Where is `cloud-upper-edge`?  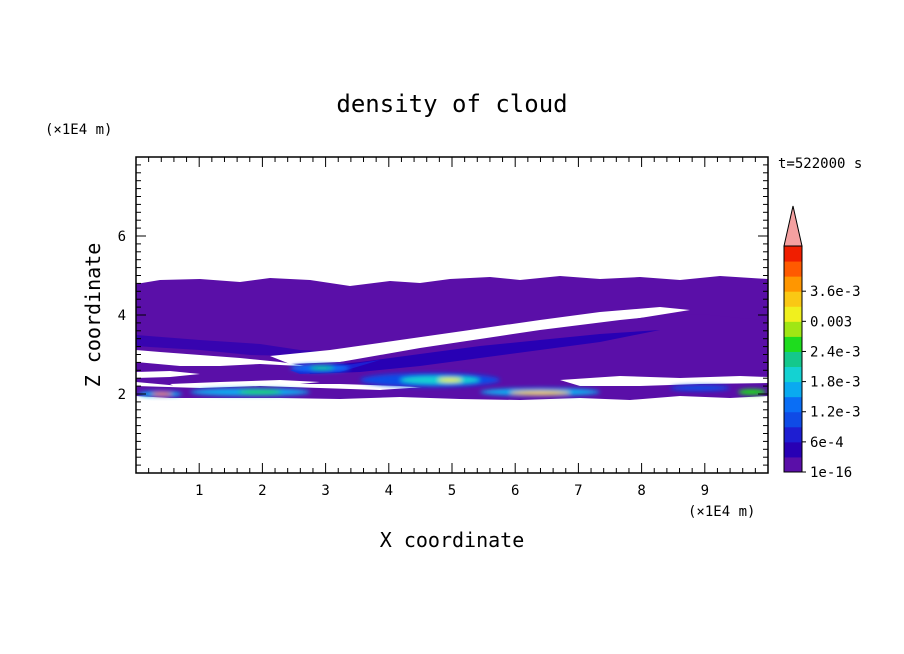 cloud-upper-edge is located at coordinates (238, 345).